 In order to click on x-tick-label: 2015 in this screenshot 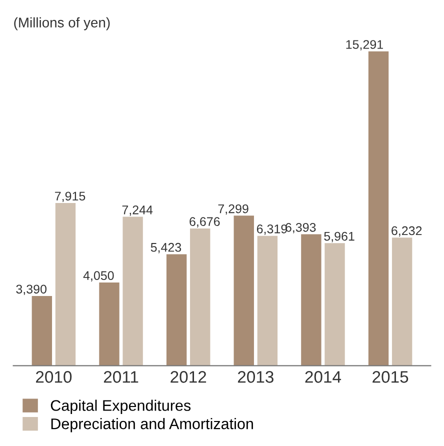, I will do `click(390, 377)`.